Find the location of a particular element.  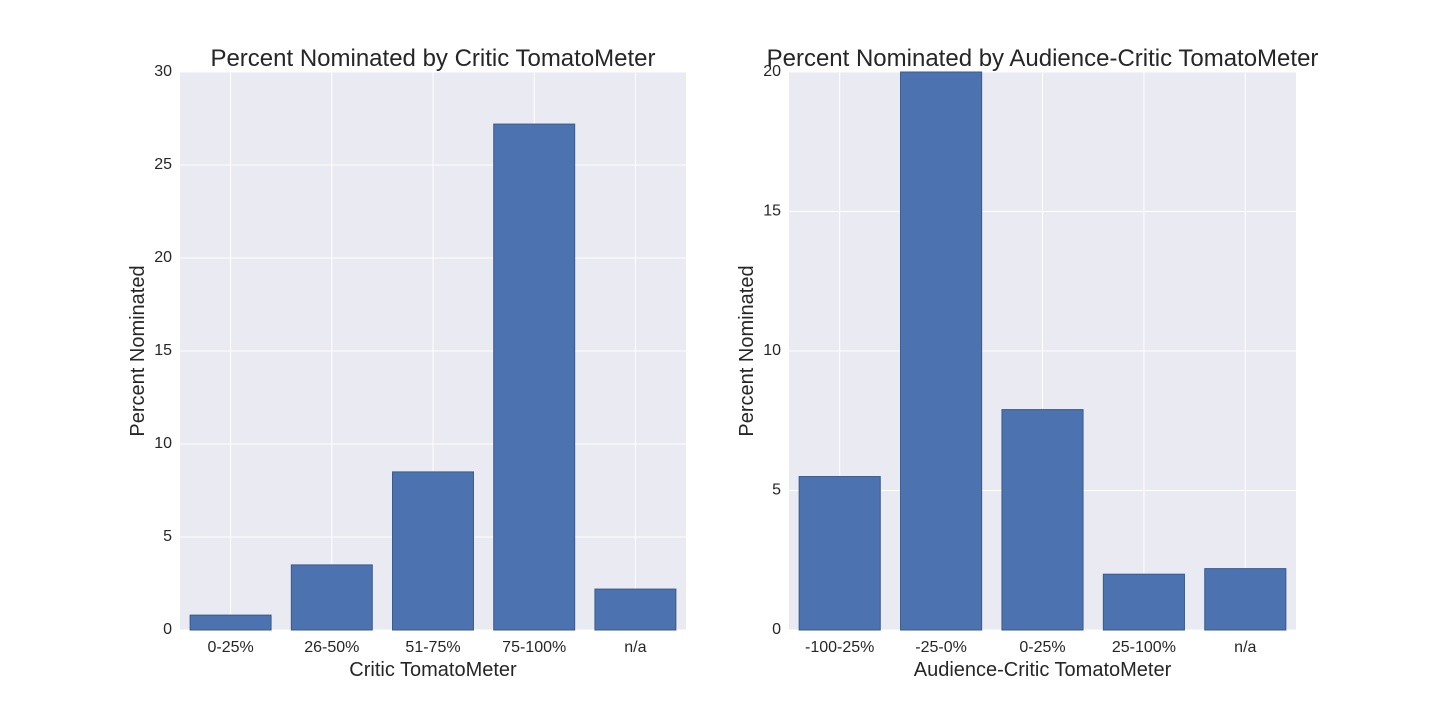

y-tick-label: 30 is located at coordinates (163, 71).